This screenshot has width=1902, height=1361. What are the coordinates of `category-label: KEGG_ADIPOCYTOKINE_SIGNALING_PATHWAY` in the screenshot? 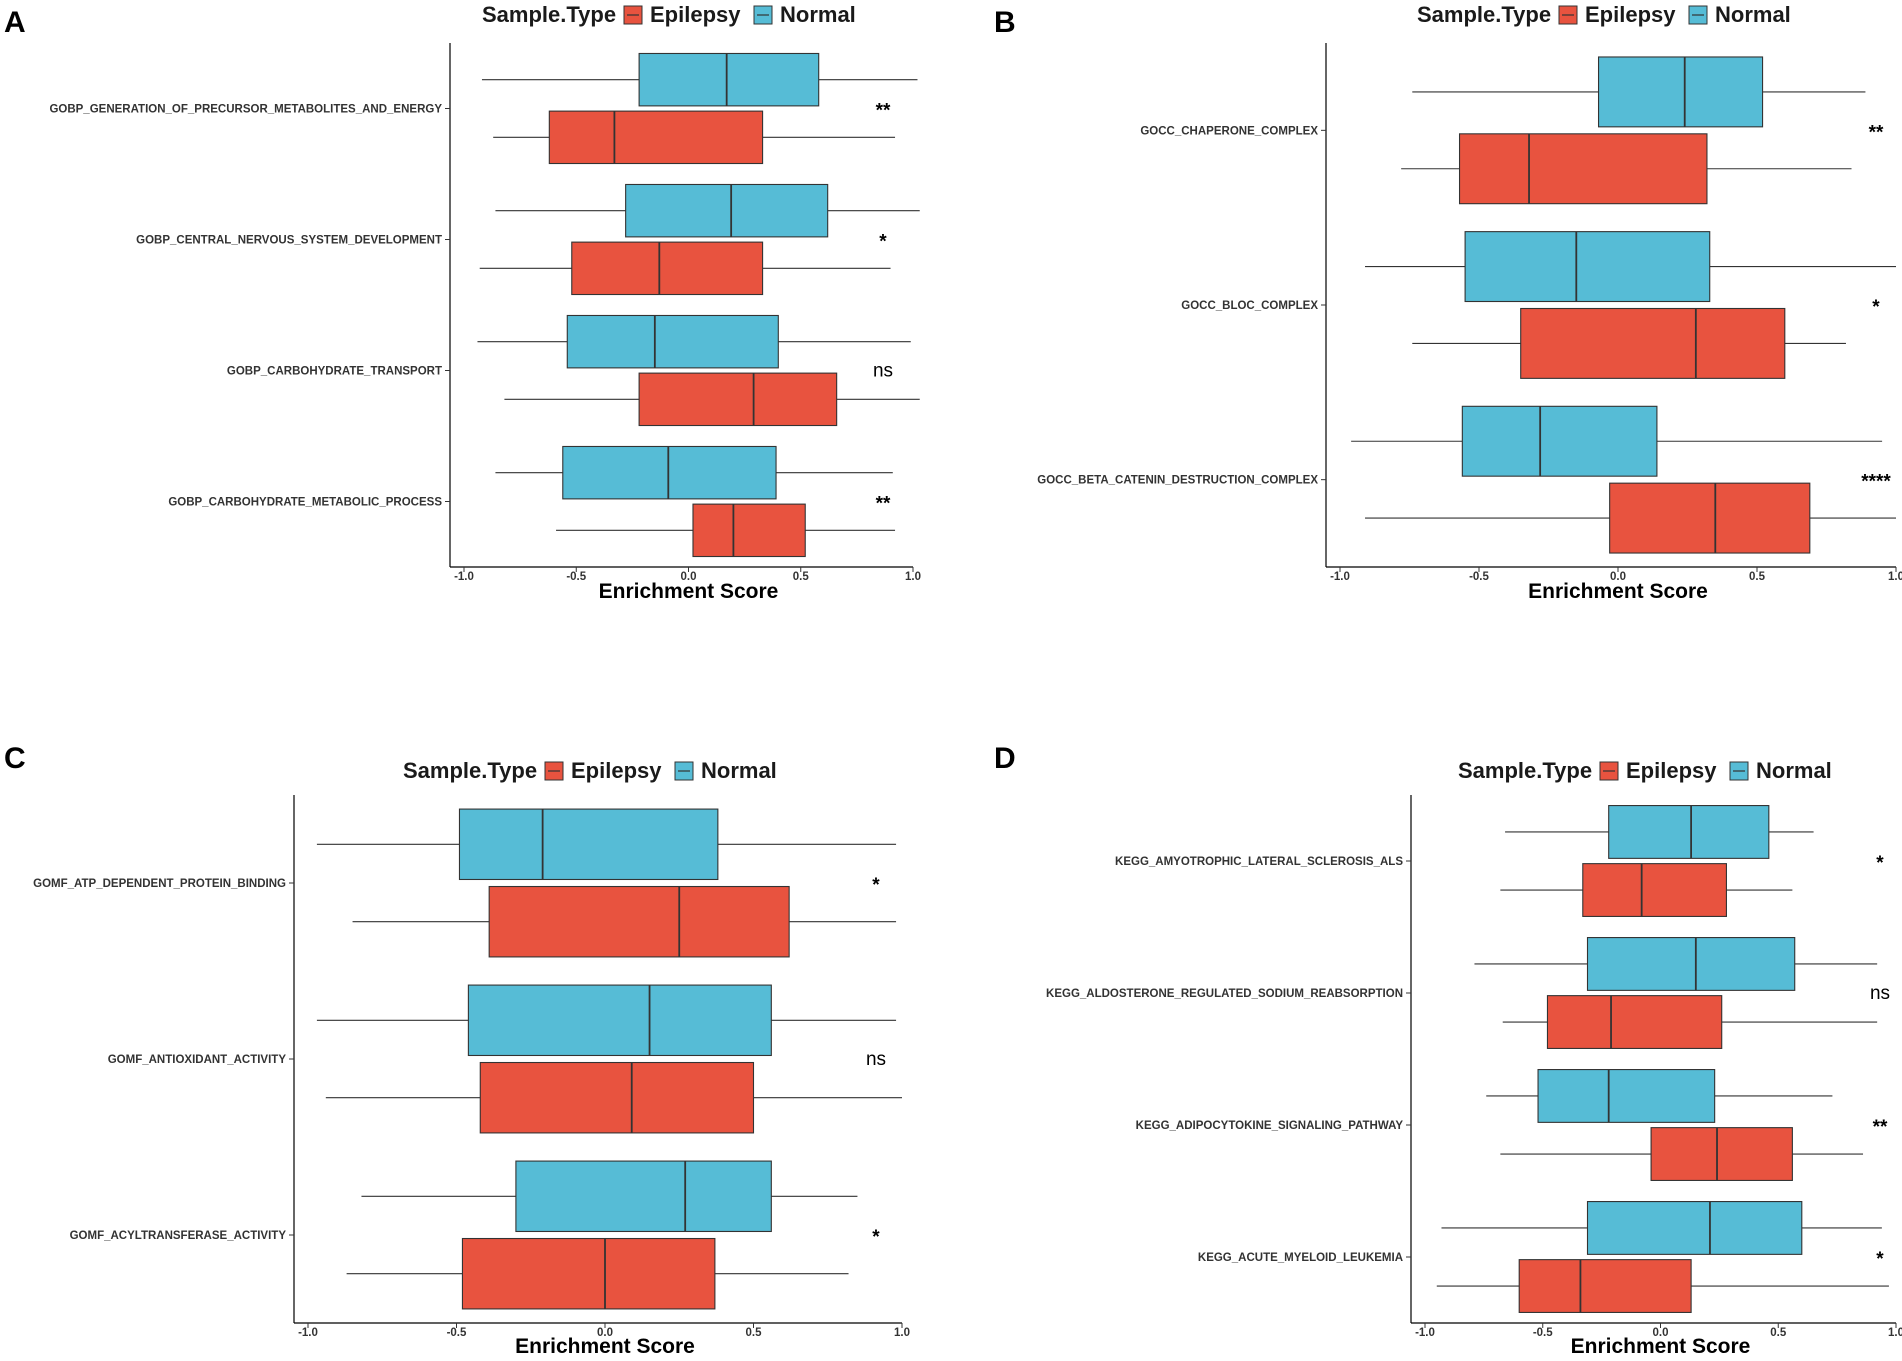 It's located at (1270, 1126).